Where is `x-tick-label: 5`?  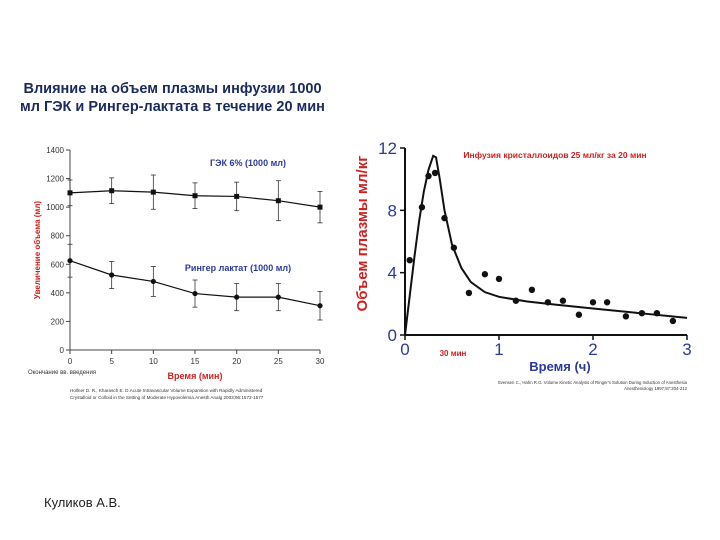 x-tick-label: 5 is located at coordinates (111, 361).